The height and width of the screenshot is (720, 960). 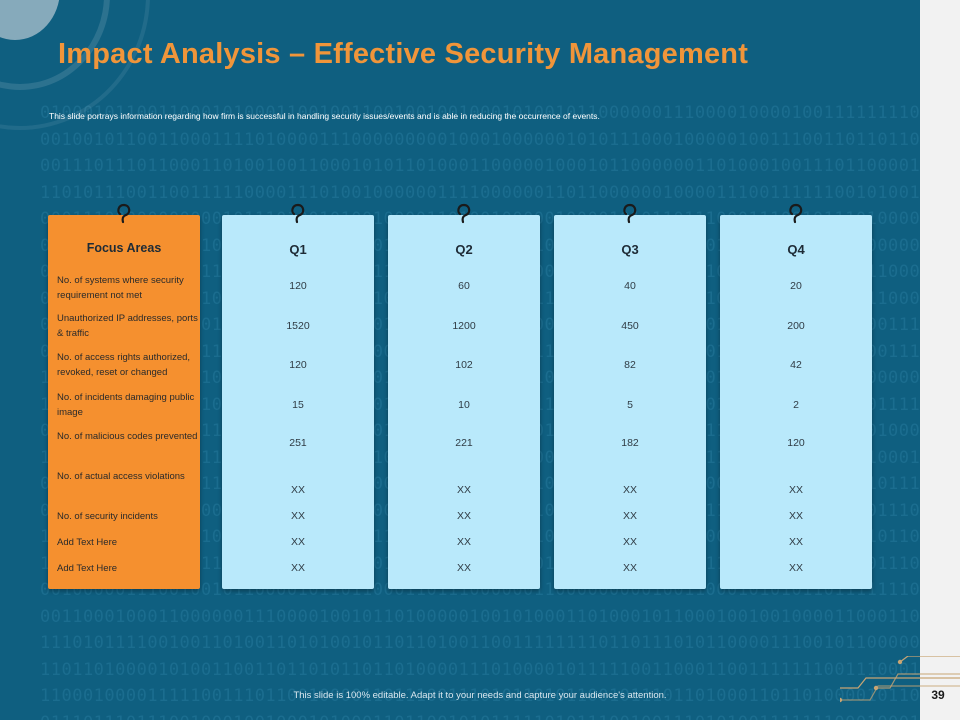 I want to click on quarter-header: Q3, so click(x=630, y=249).